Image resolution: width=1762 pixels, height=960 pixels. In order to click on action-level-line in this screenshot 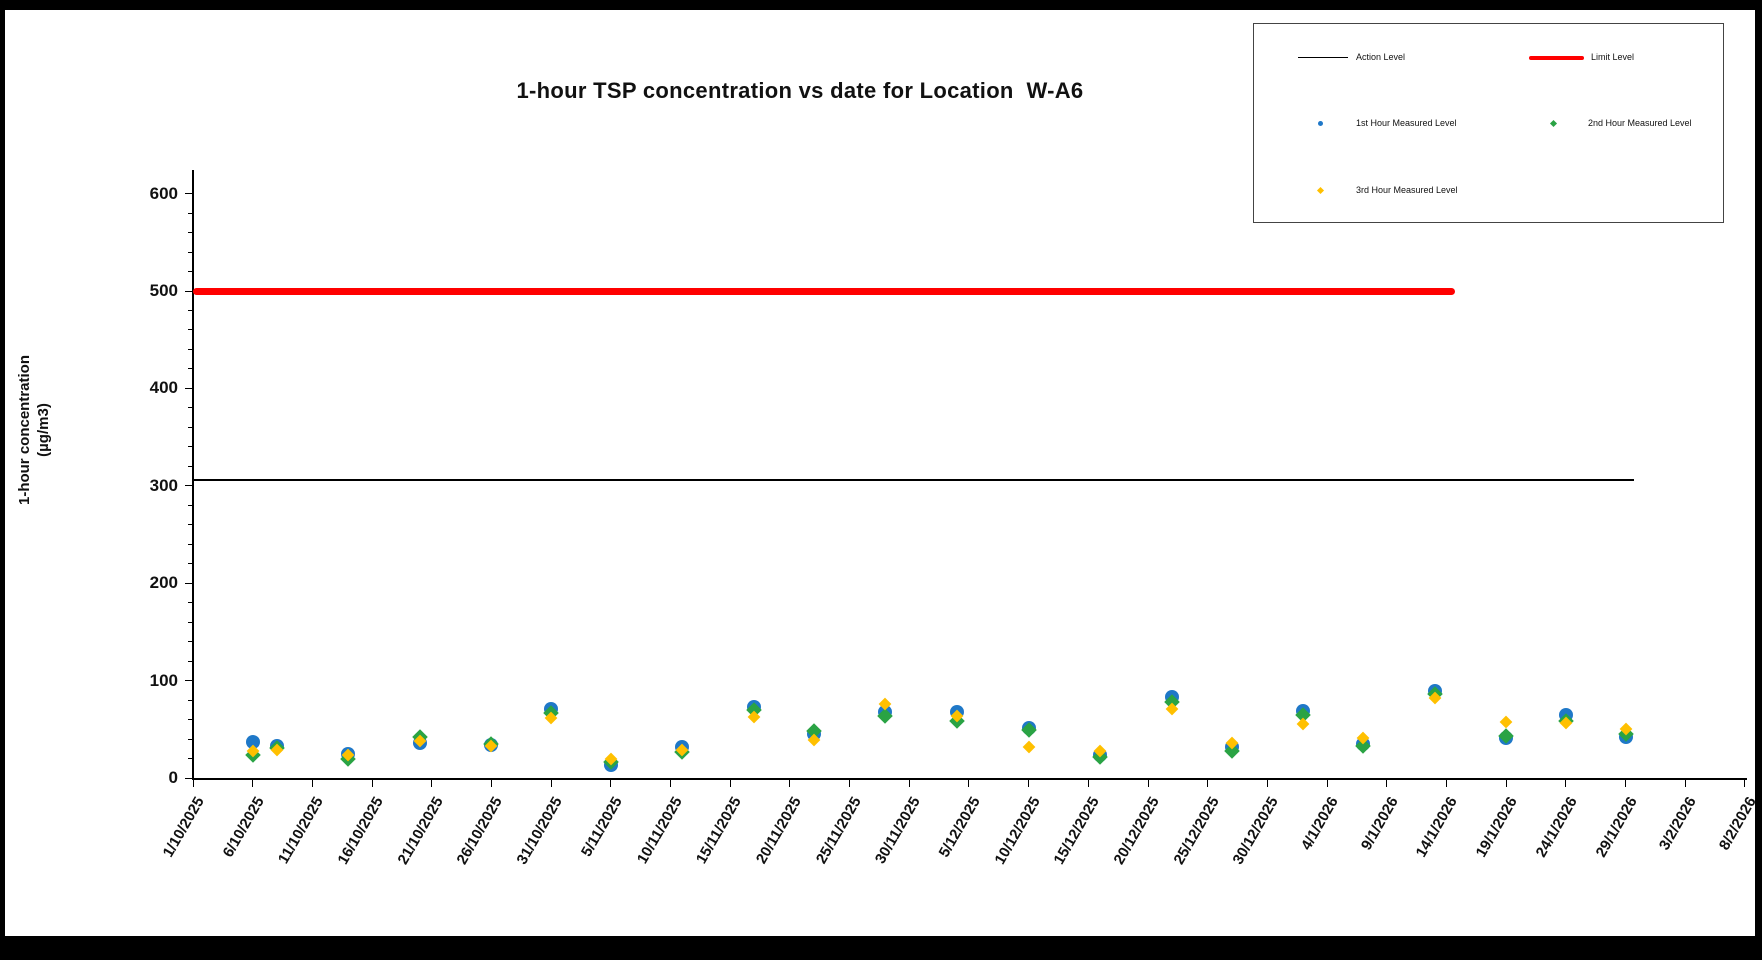, I will do `click(913, 479)`.